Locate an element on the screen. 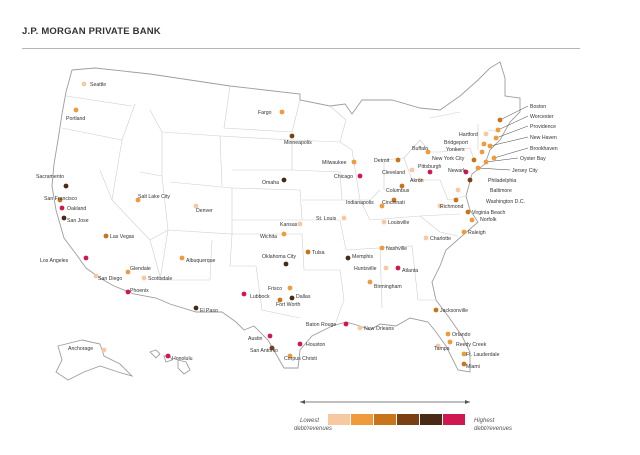 This screenshot has width=640, height=455. city-label: Albuquerque is located at coordinates (201, 261).